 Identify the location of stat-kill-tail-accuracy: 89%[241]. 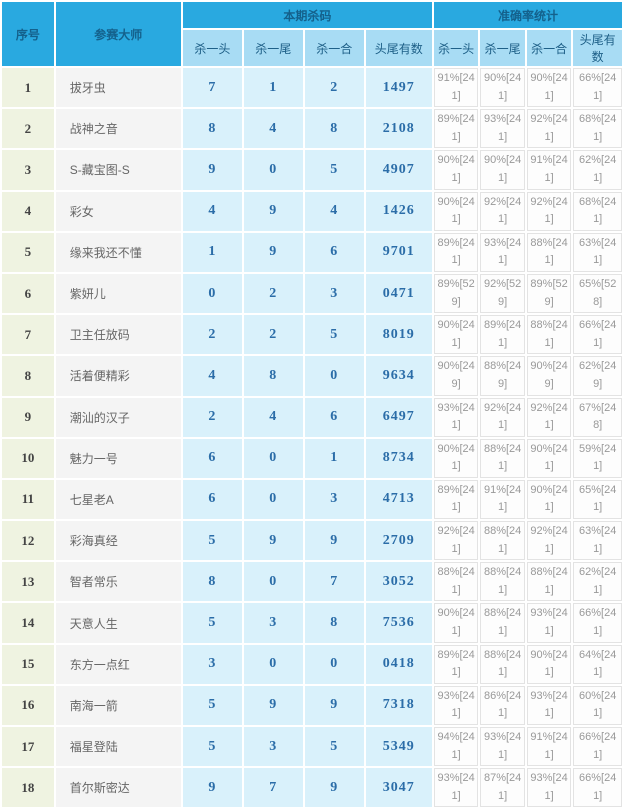
(502, 335).